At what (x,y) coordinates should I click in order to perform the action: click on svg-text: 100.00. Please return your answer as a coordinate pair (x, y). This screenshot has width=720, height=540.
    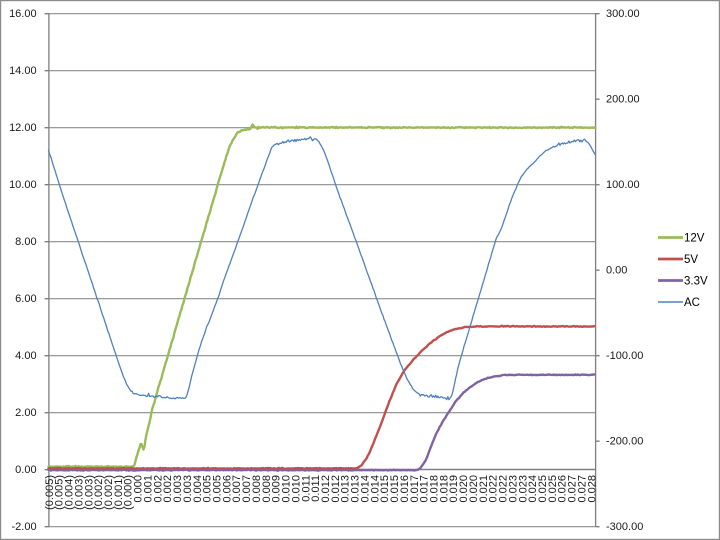
    Looking at the image, I should click on (623, 185).